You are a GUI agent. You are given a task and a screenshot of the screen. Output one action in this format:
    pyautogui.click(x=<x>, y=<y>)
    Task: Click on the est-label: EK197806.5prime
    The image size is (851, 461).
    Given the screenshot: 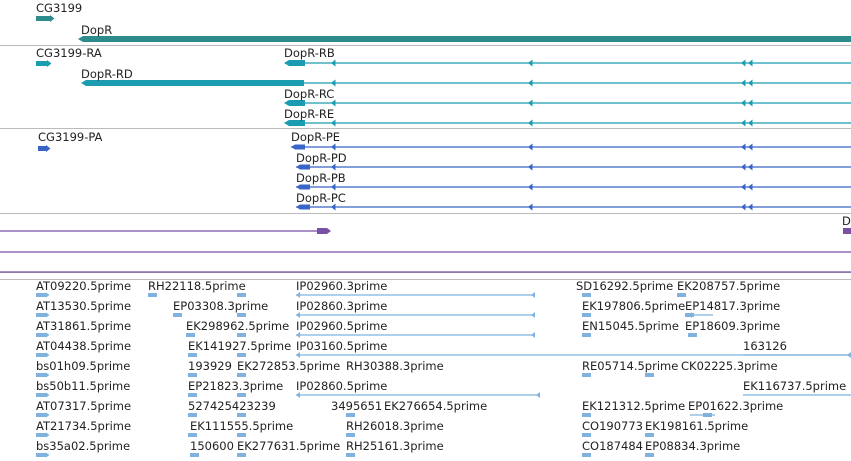 What is the action you would take?
    pyautogui.click(x=634, y=306)
    